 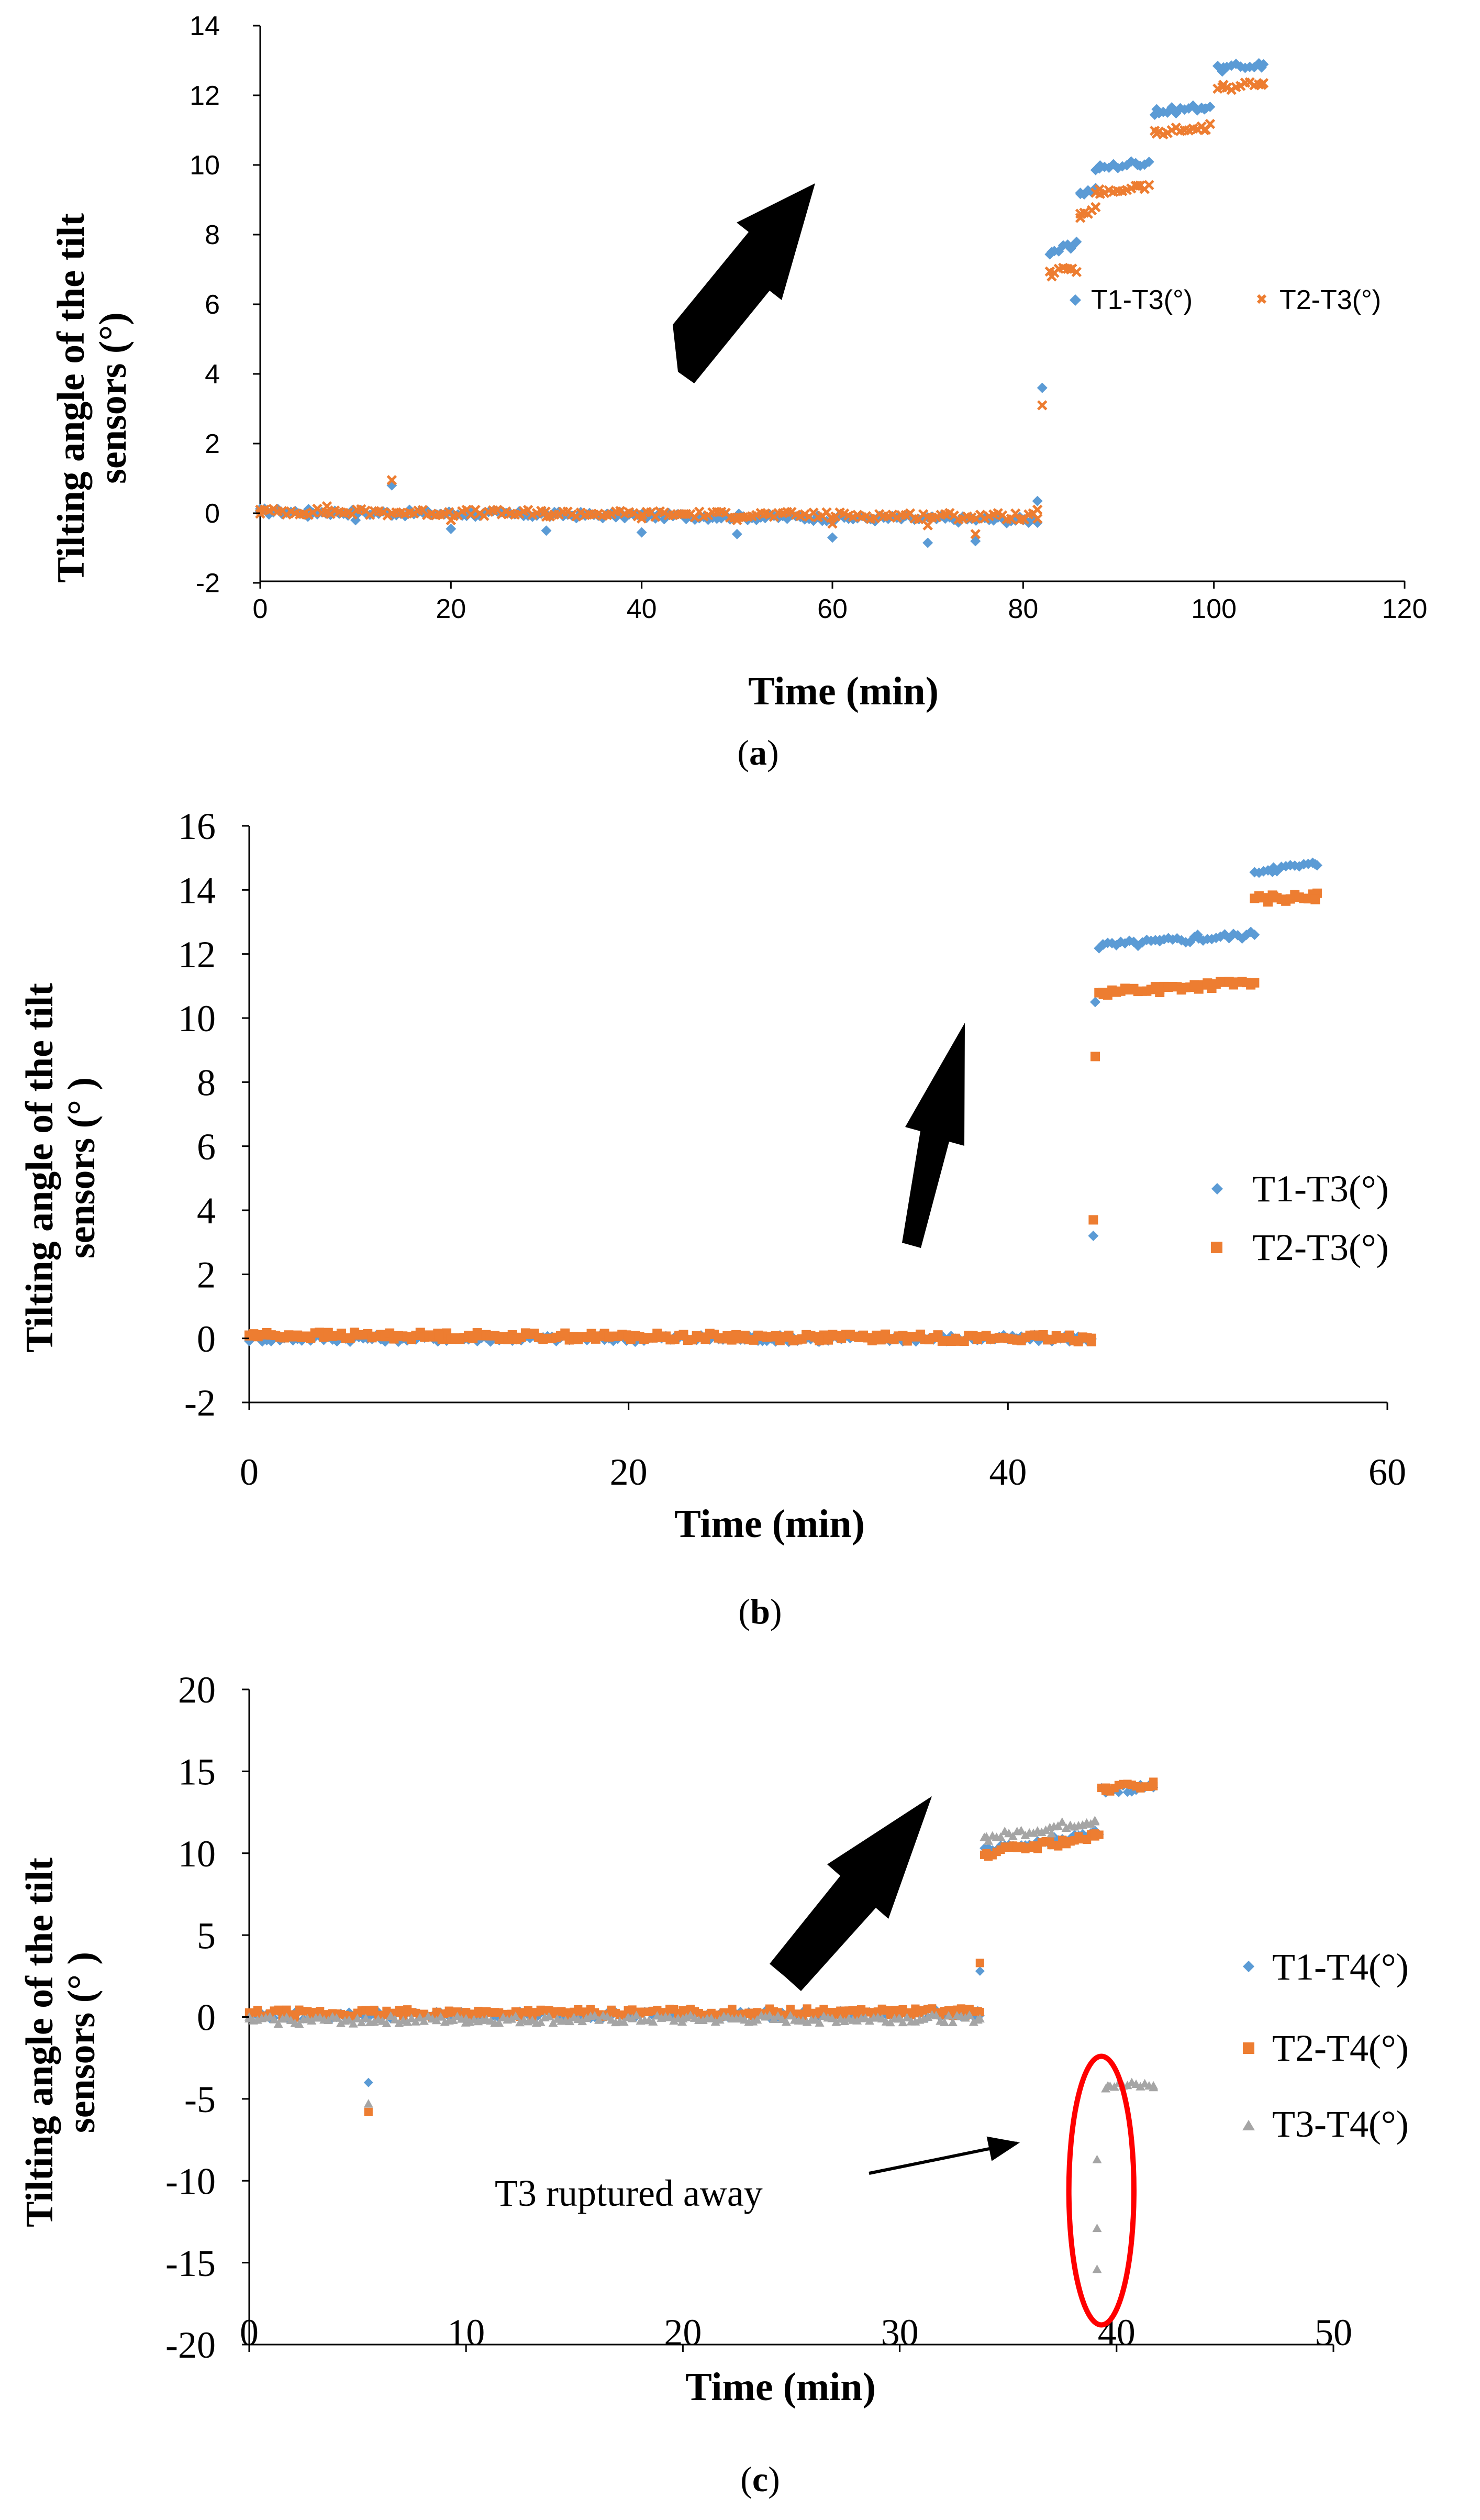 What do you see at coordinates (197, 1854) in the screenshot?
I see `y-tick-label: 10` at bounding box center [197, 1854].